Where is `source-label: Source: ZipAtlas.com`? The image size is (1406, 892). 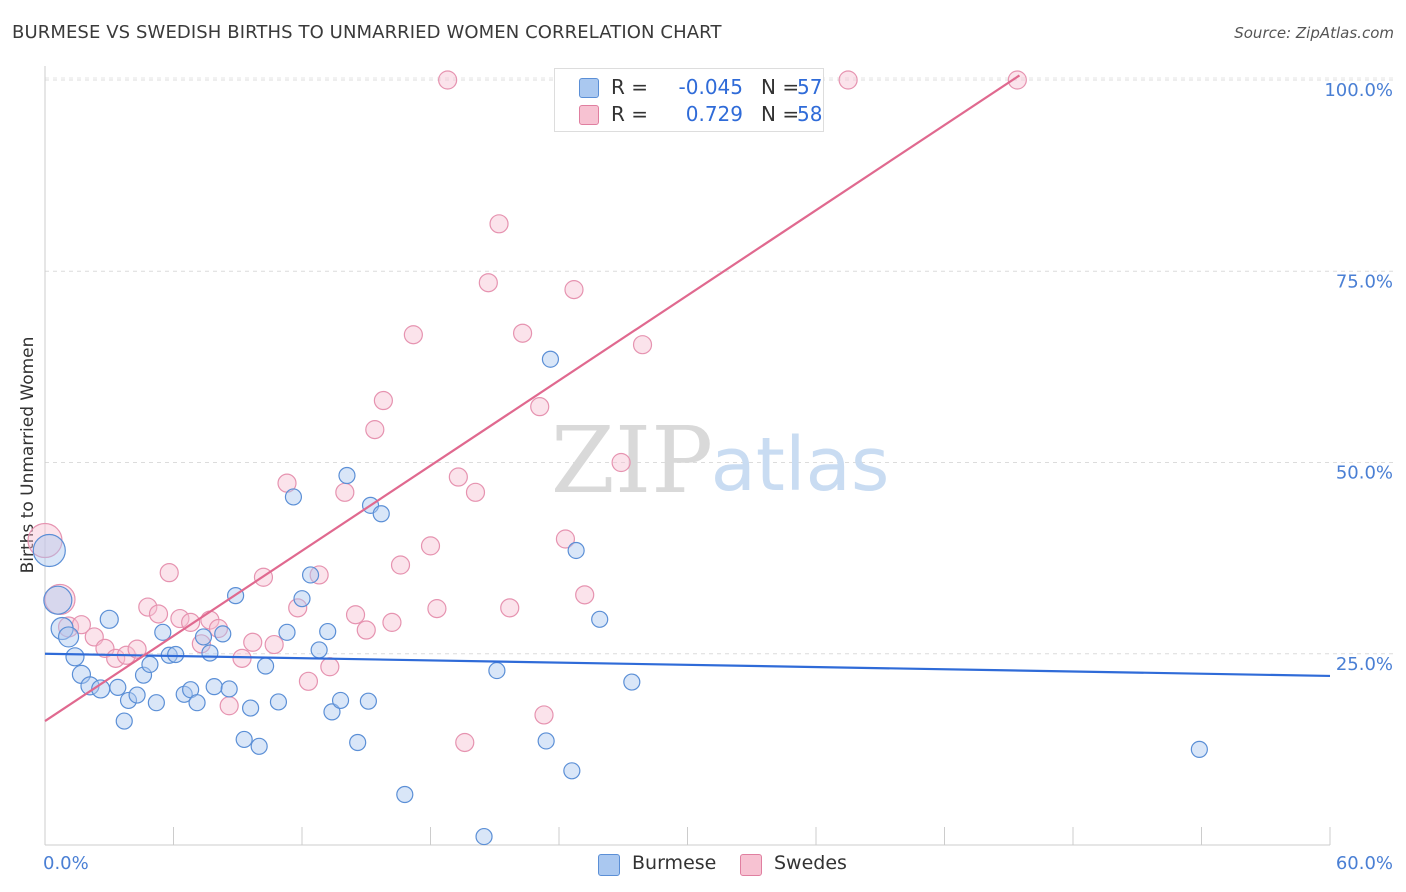
source-label: Source: ZipAtlas.com is located at coordinates (1314, 33).